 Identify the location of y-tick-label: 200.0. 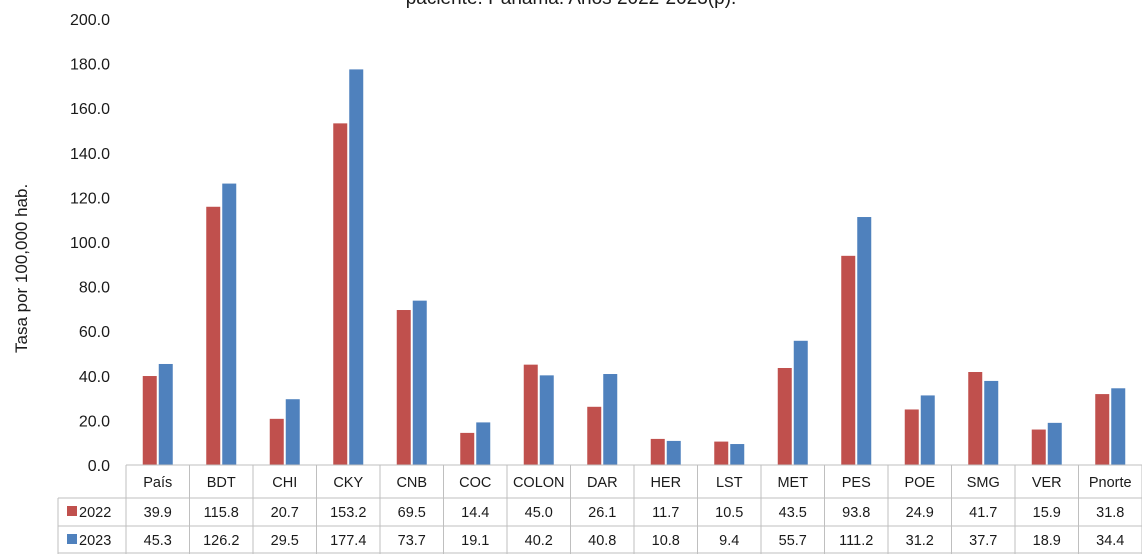
(90, 20).